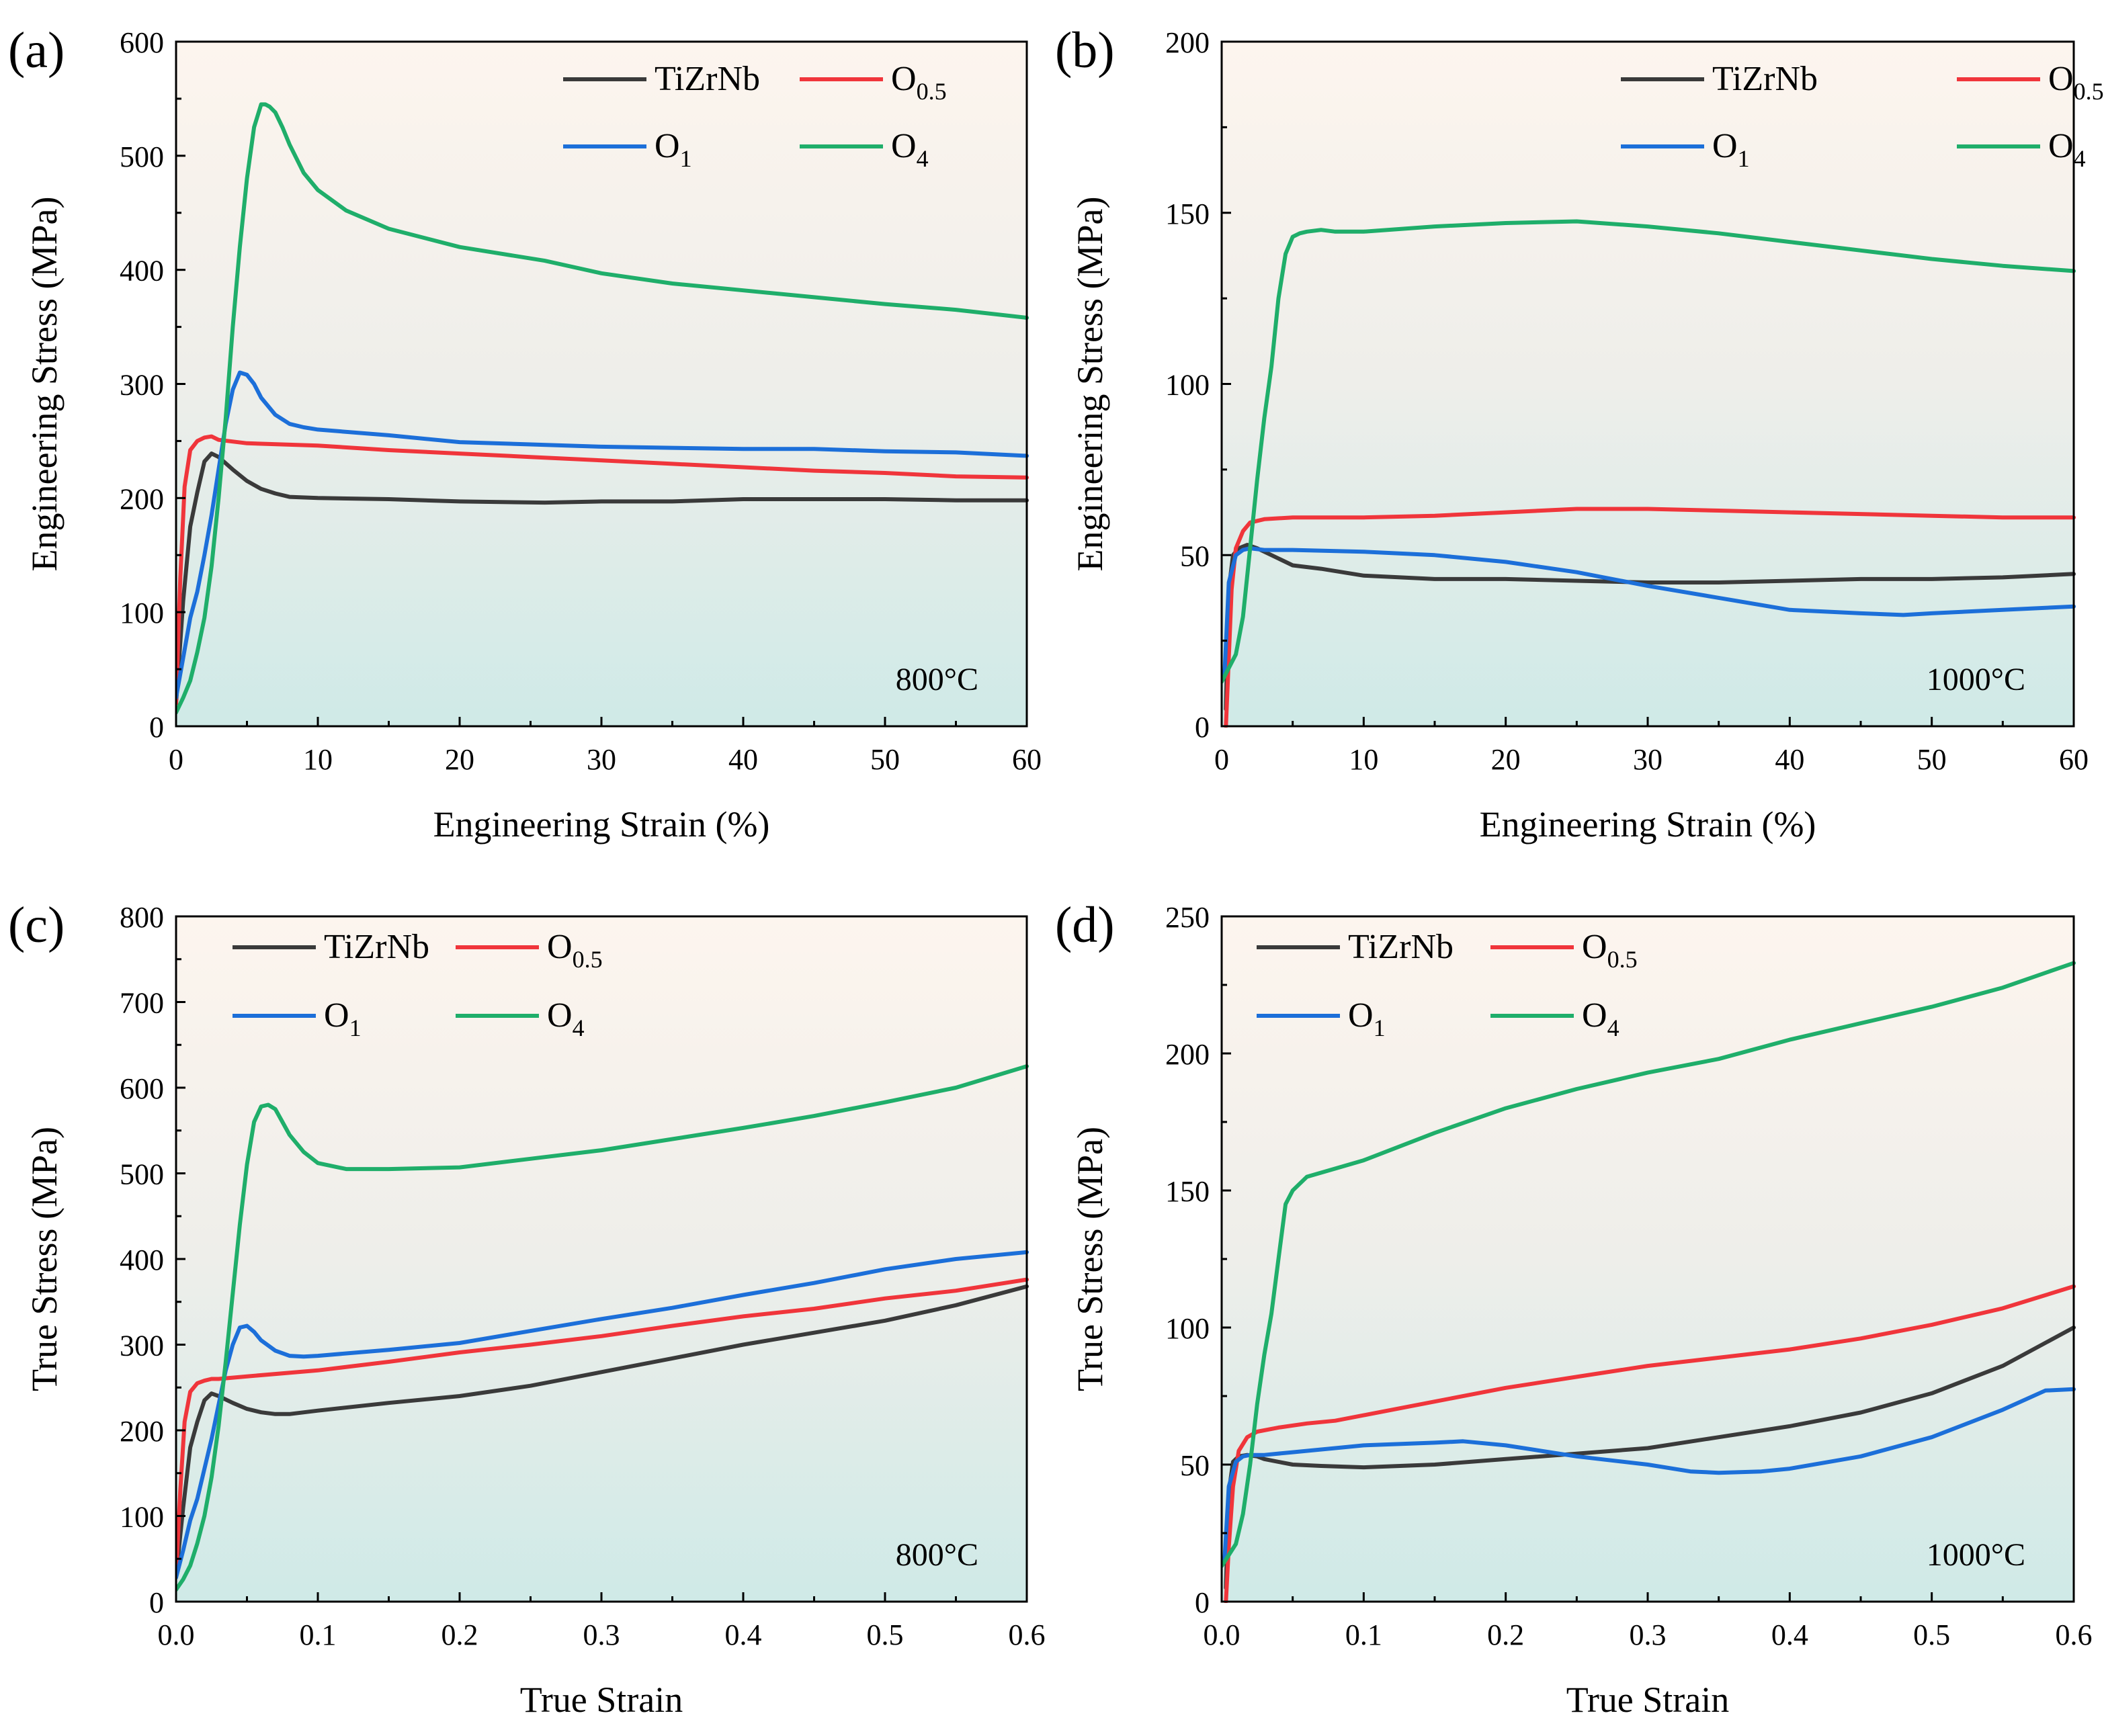  What do you see at coordinates (1363, 1634) in the screenshot?
I see `x-tick-label: 0.1` at bounding box center [1363, 1634].